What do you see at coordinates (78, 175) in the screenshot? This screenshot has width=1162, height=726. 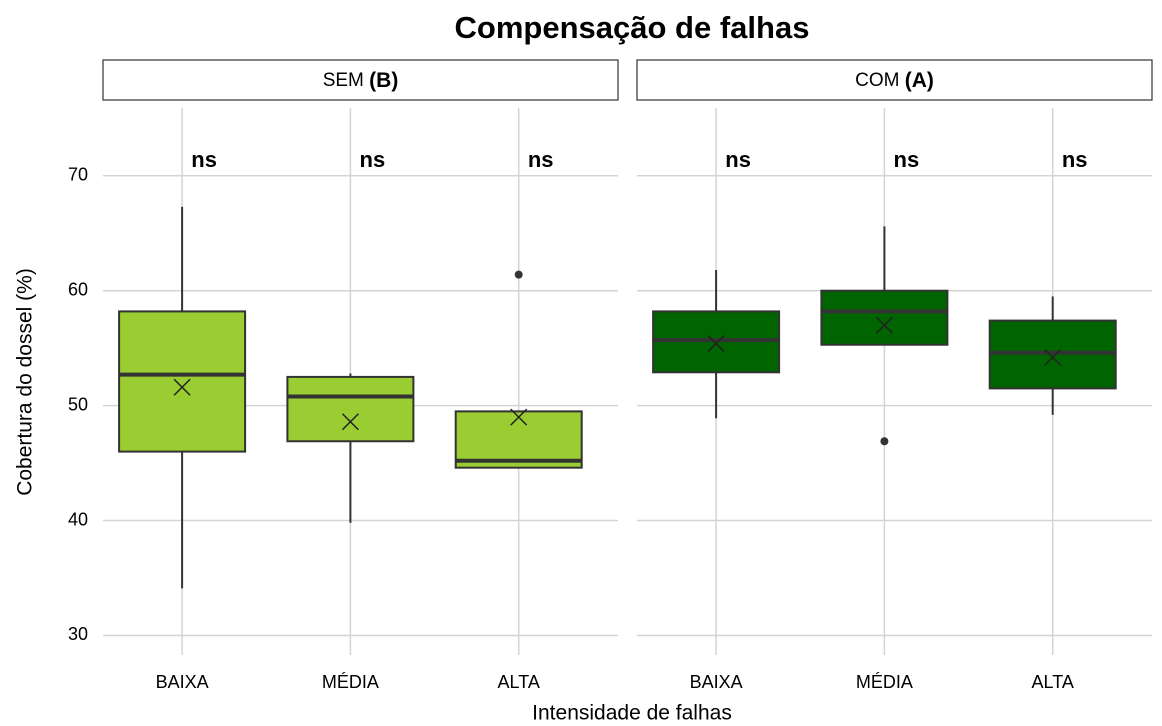 I see `y-tick-label: 70` at bounding box center [78, 175].